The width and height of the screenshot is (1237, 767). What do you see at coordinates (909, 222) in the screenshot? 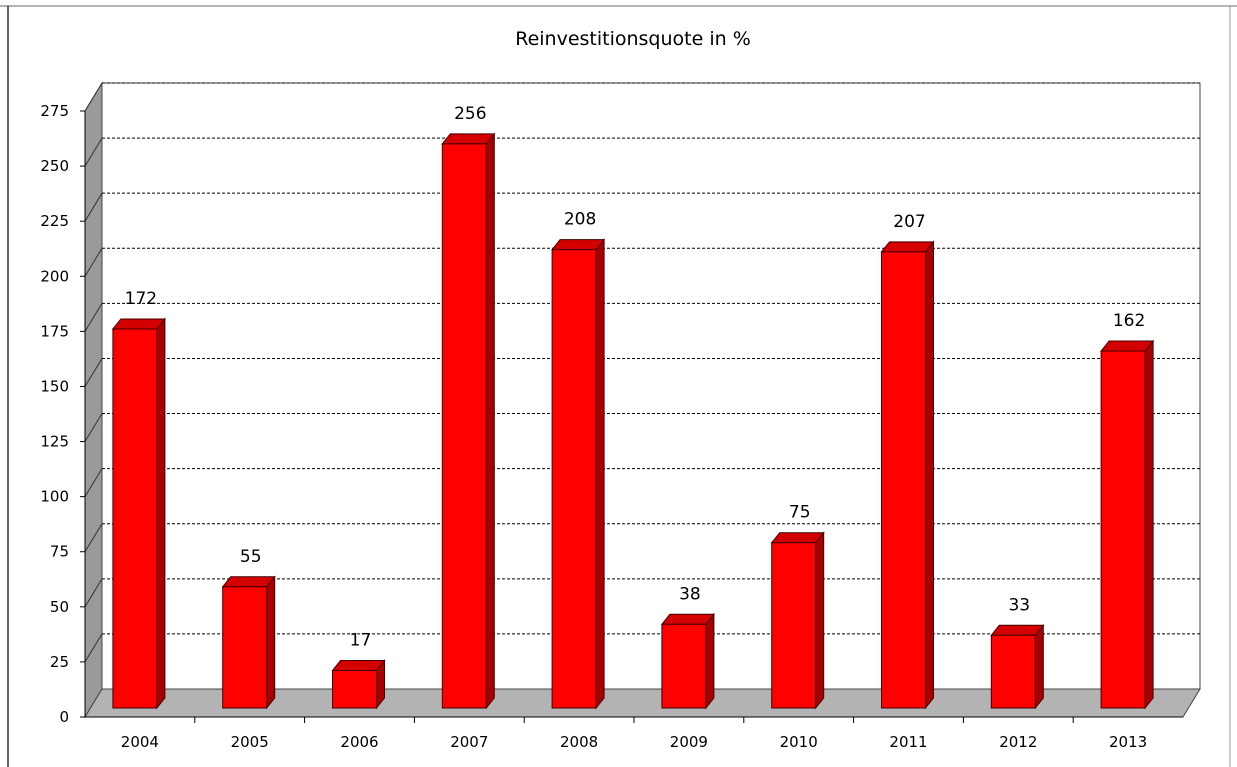
I see `data-label: 207` at bounding box center [909, 222].